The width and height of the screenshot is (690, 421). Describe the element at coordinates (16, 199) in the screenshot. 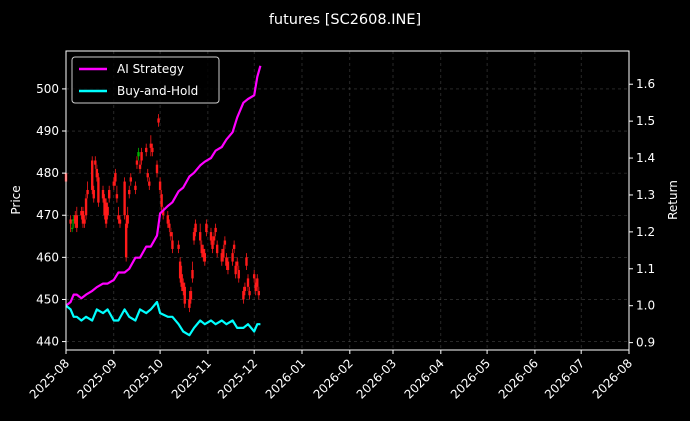

I see `y-axis-left-label: Price` at that location.